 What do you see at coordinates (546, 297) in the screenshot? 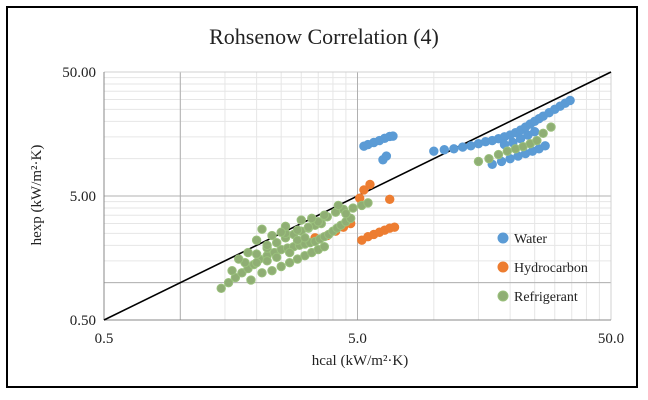
I see `legend-label-refrigerant: Refrigerant` at bounding box center [546, 297].